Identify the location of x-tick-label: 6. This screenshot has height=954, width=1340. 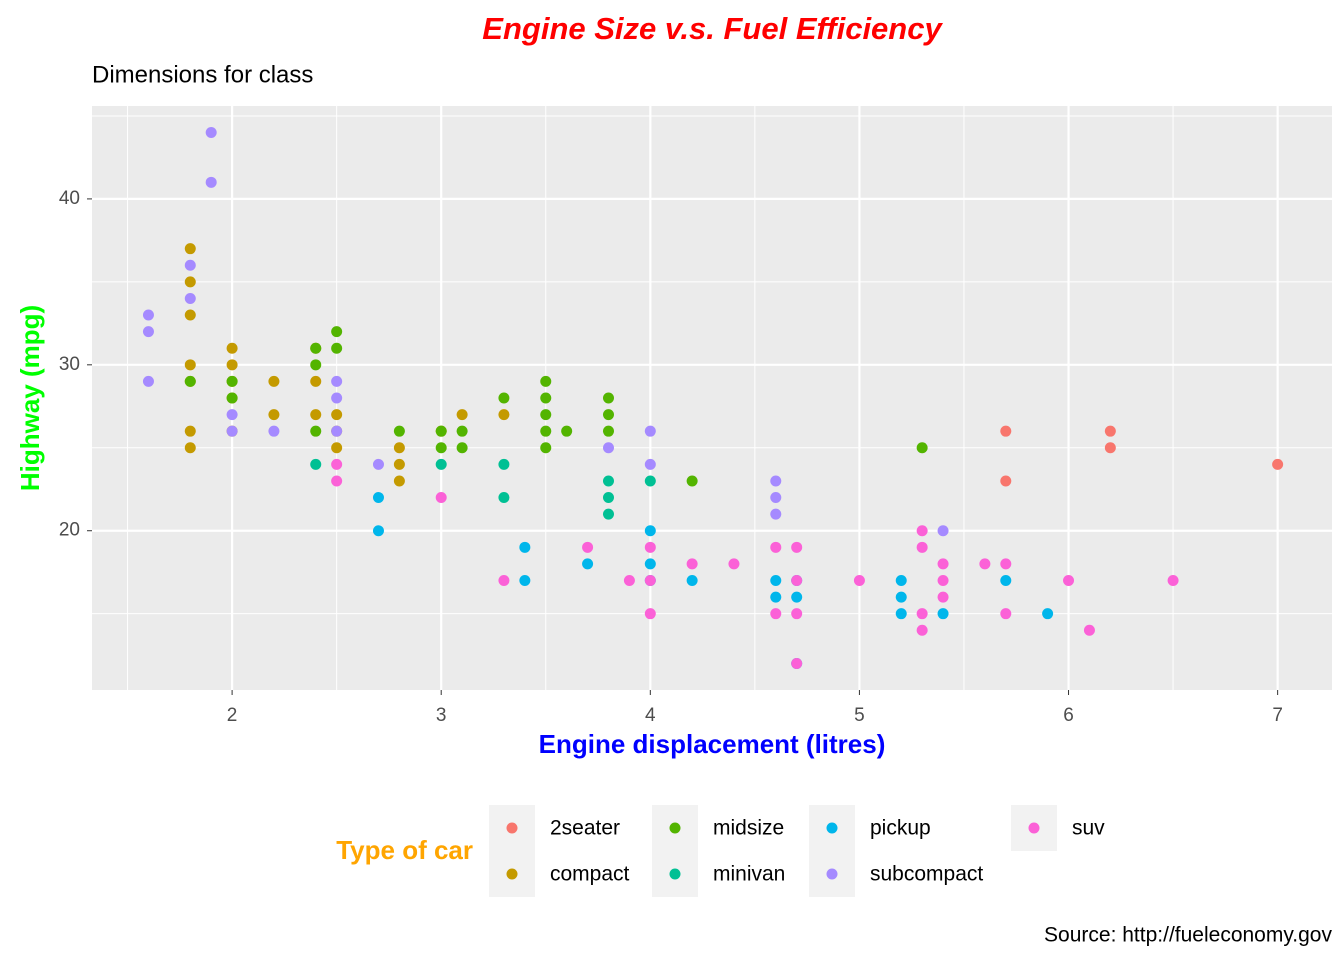
(1068, 715).